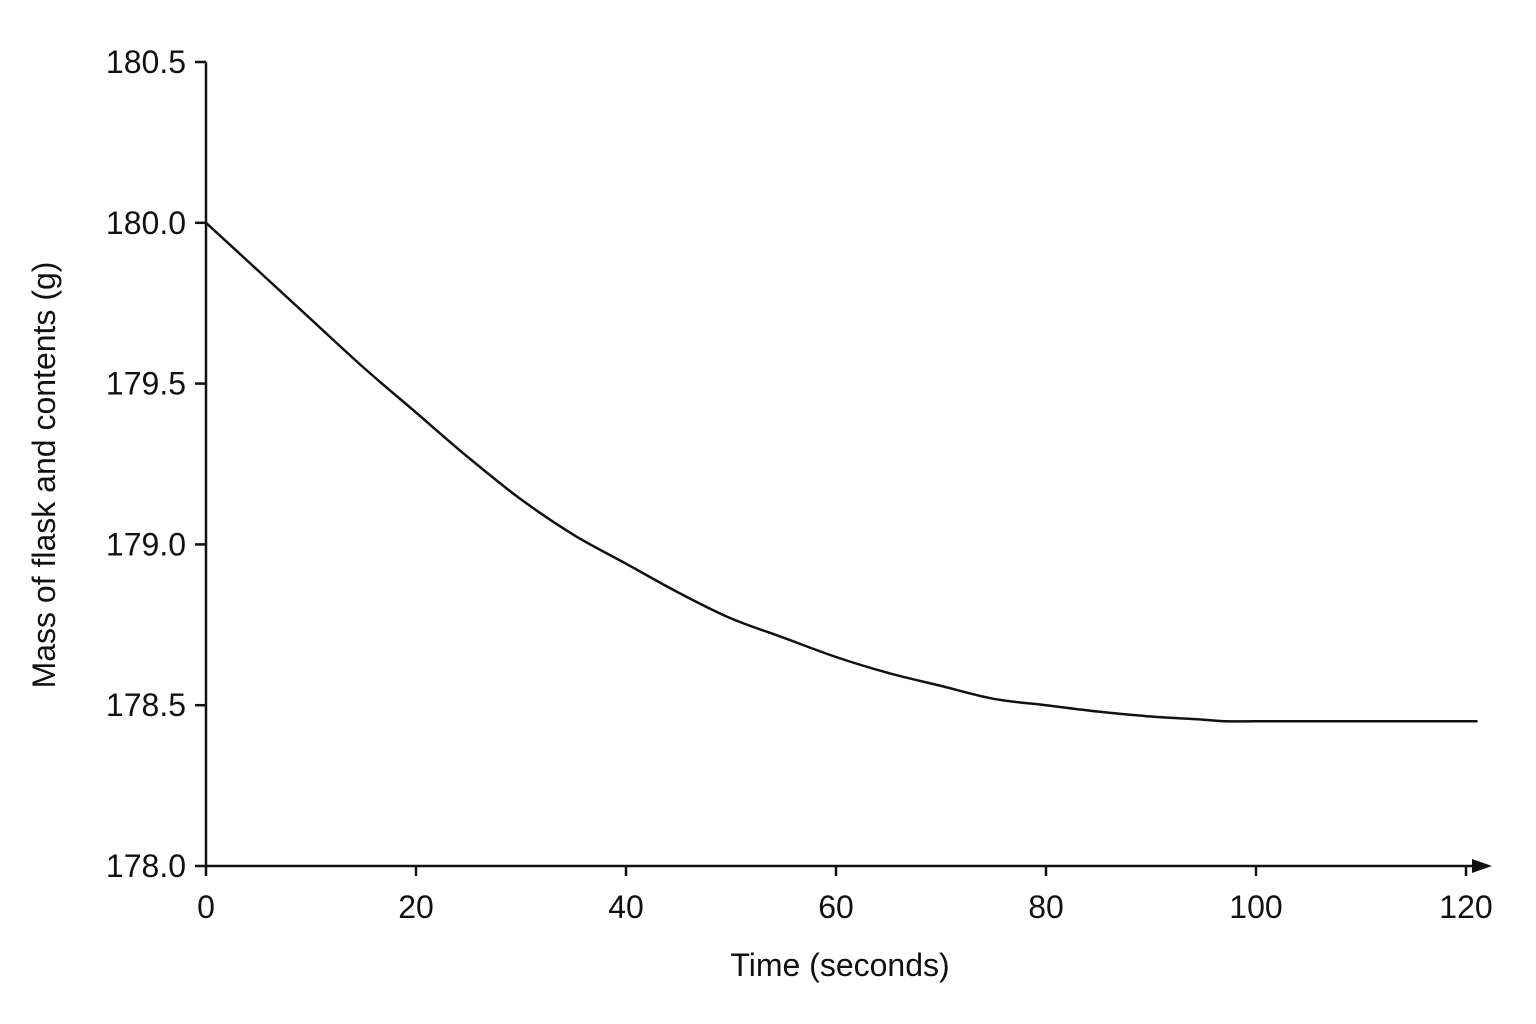 The height and width of the screenshot is (1024, 1536). I want to click on y-tick-label: 178.5, so click(146, 705).